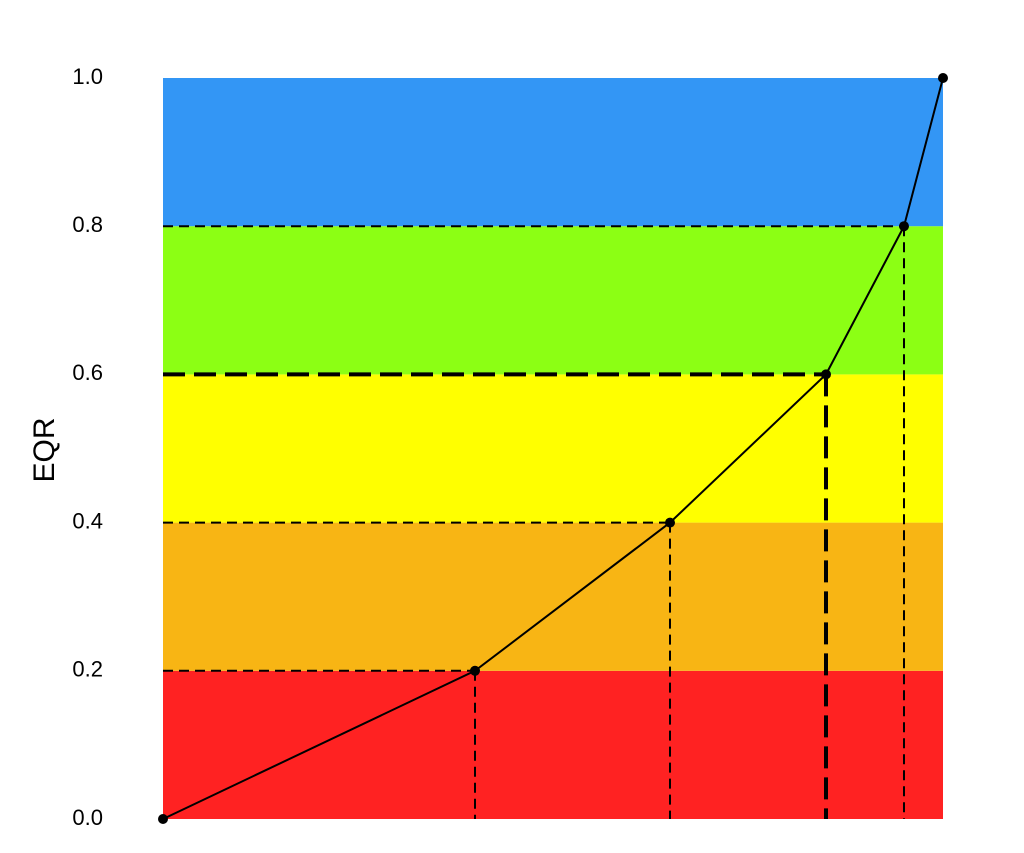 This screenshot has height=853, width=1024. I want to click on y-tick-label: 0.4, so click(87, 520).